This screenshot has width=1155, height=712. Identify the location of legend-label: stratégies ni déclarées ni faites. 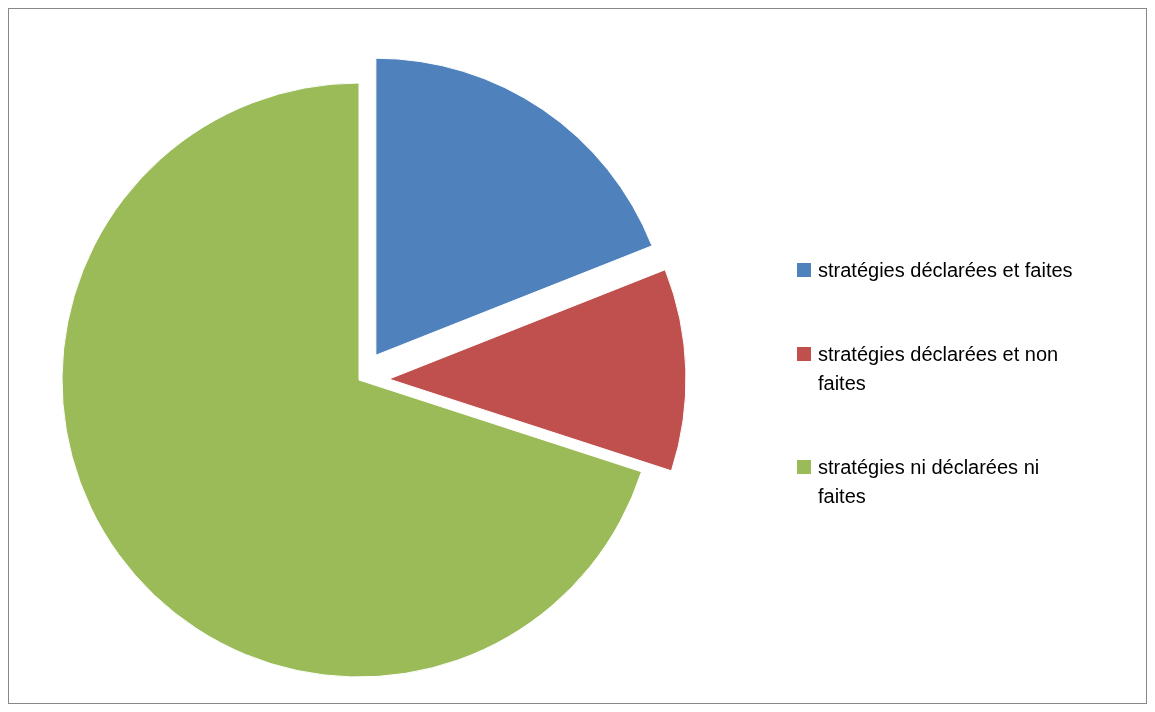
(929, 481).